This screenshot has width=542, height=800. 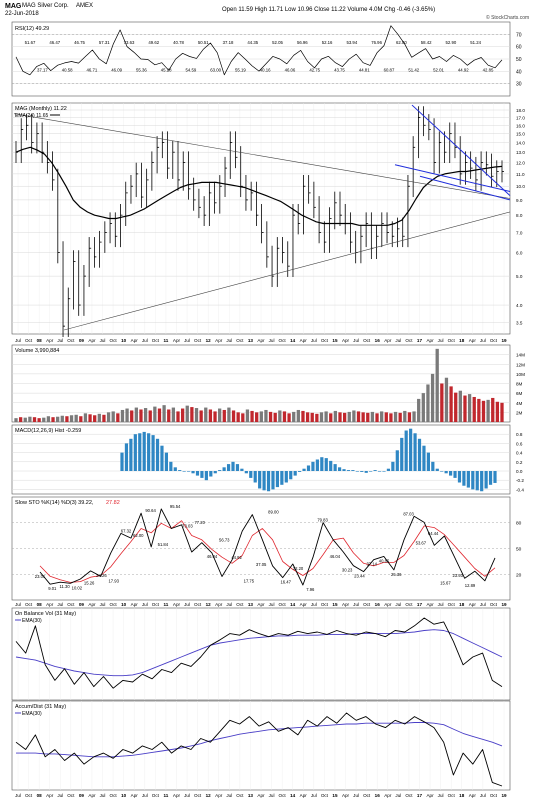 What do you see at coordinates (488, 69) in the screenshot?
I see `rsi-value-label: 42.85` at bounding box center [488, 69].